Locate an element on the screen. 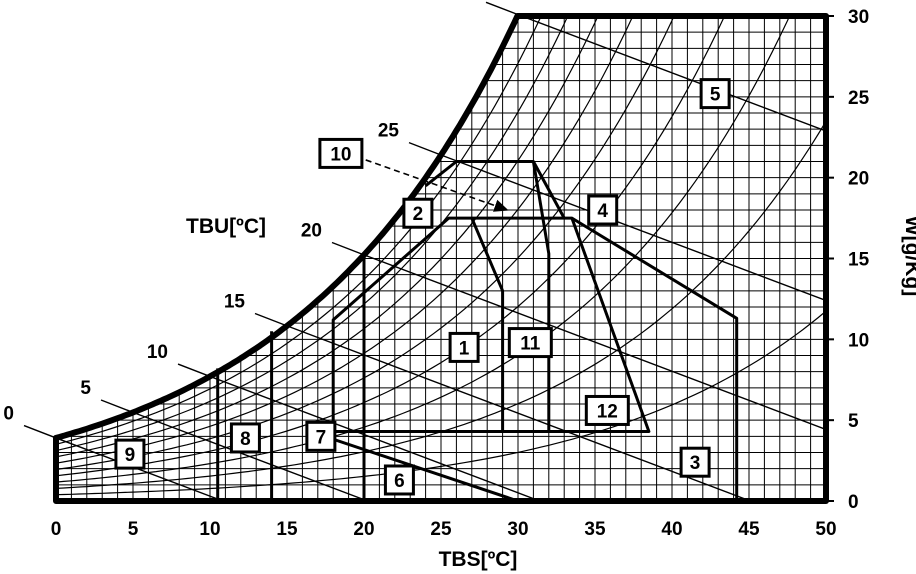  zone-10-arrow is located at coordinates (432, 183).